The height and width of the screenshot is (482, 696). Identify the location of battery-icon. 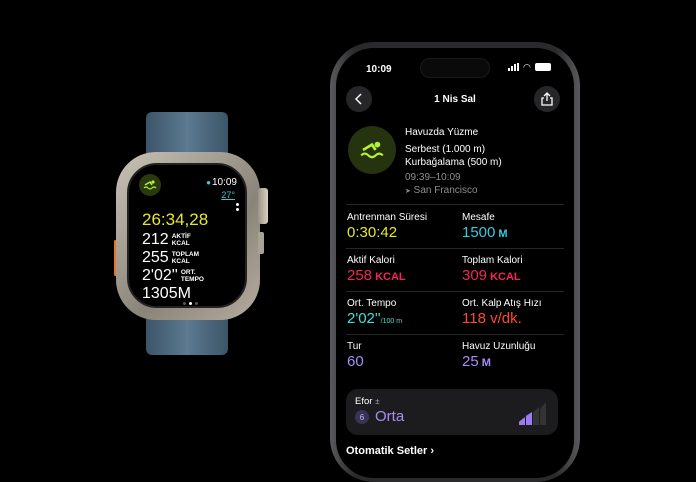
(542, 67).